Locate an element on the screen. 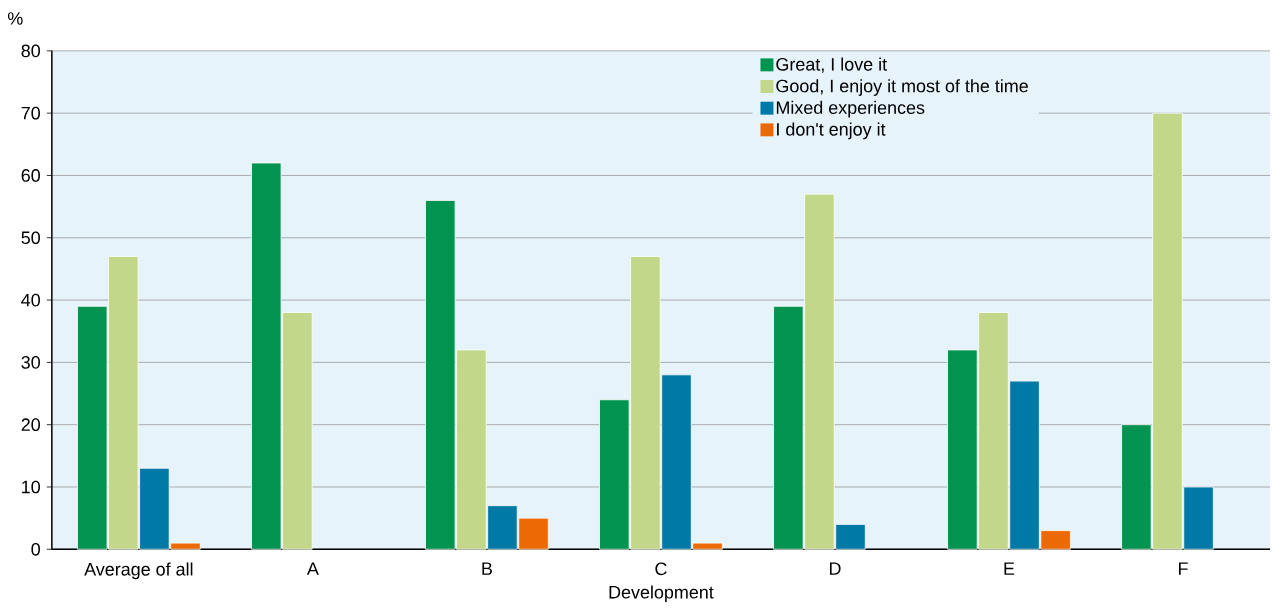  y-axis-title: % is located at coordinates (15, 18).